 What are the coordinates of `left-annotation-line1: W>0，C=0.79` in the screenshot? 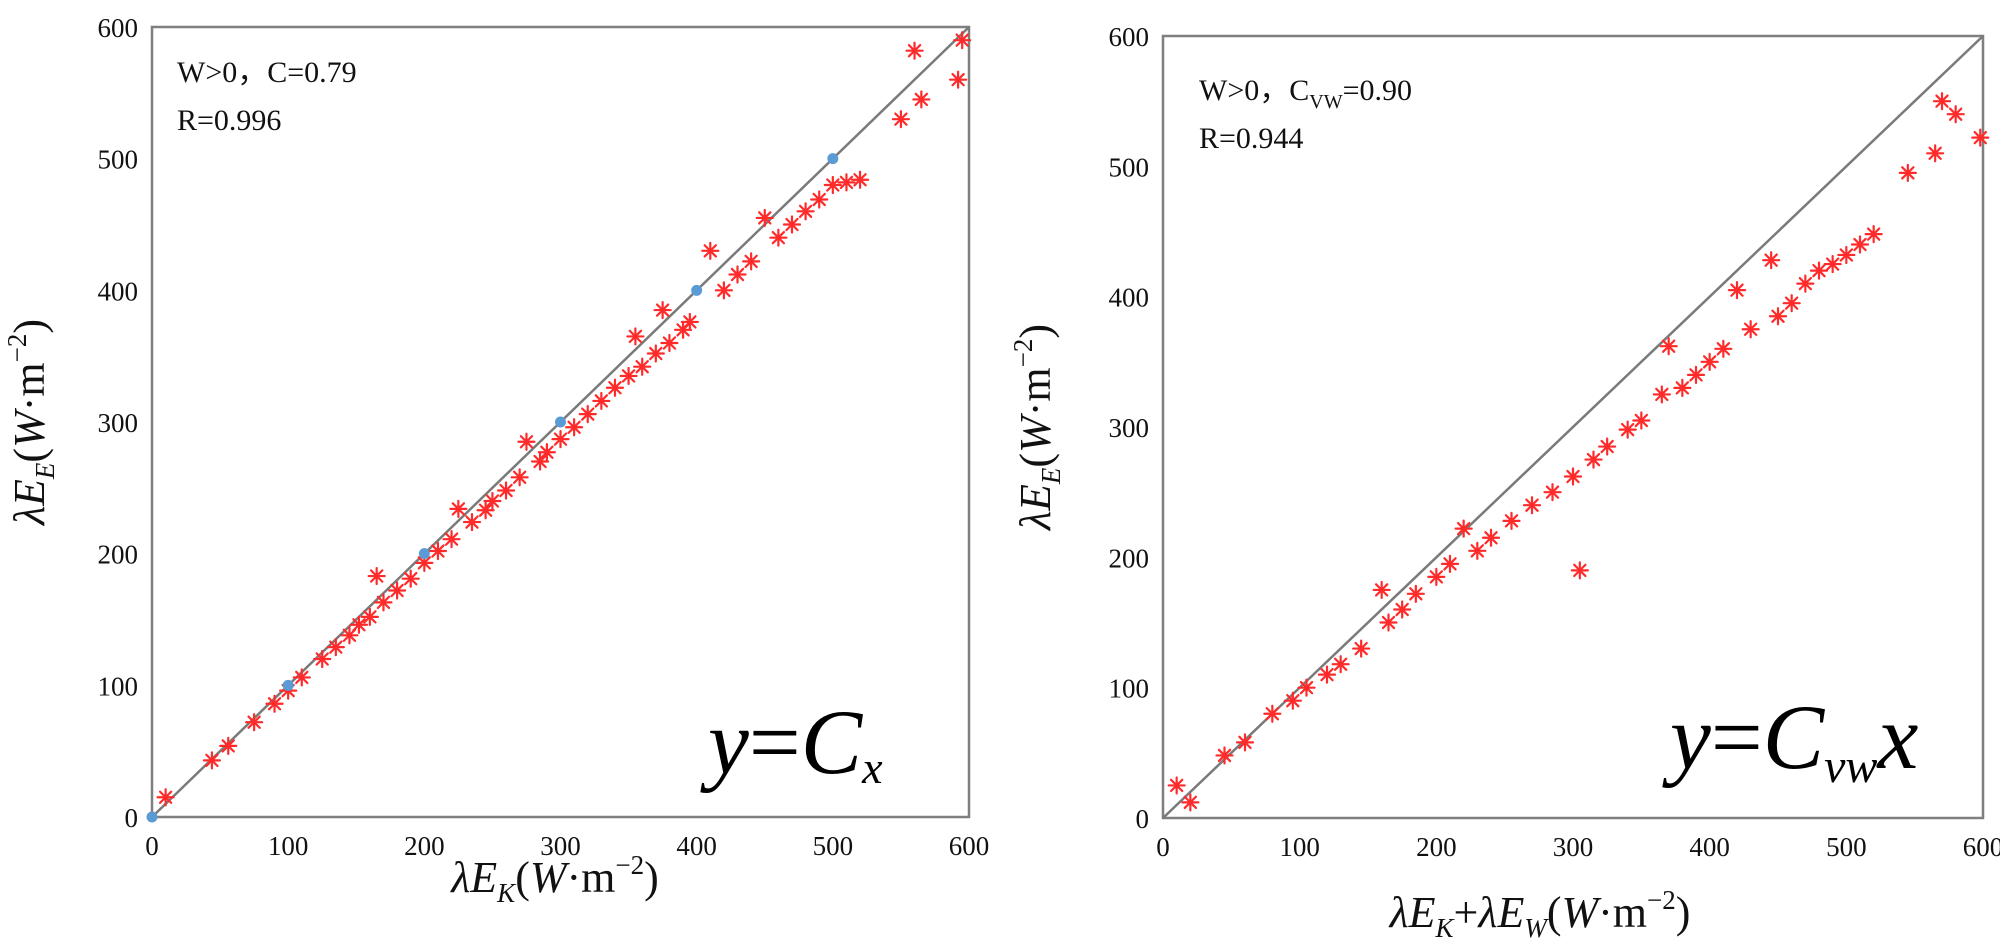 It's located at (267, 72).